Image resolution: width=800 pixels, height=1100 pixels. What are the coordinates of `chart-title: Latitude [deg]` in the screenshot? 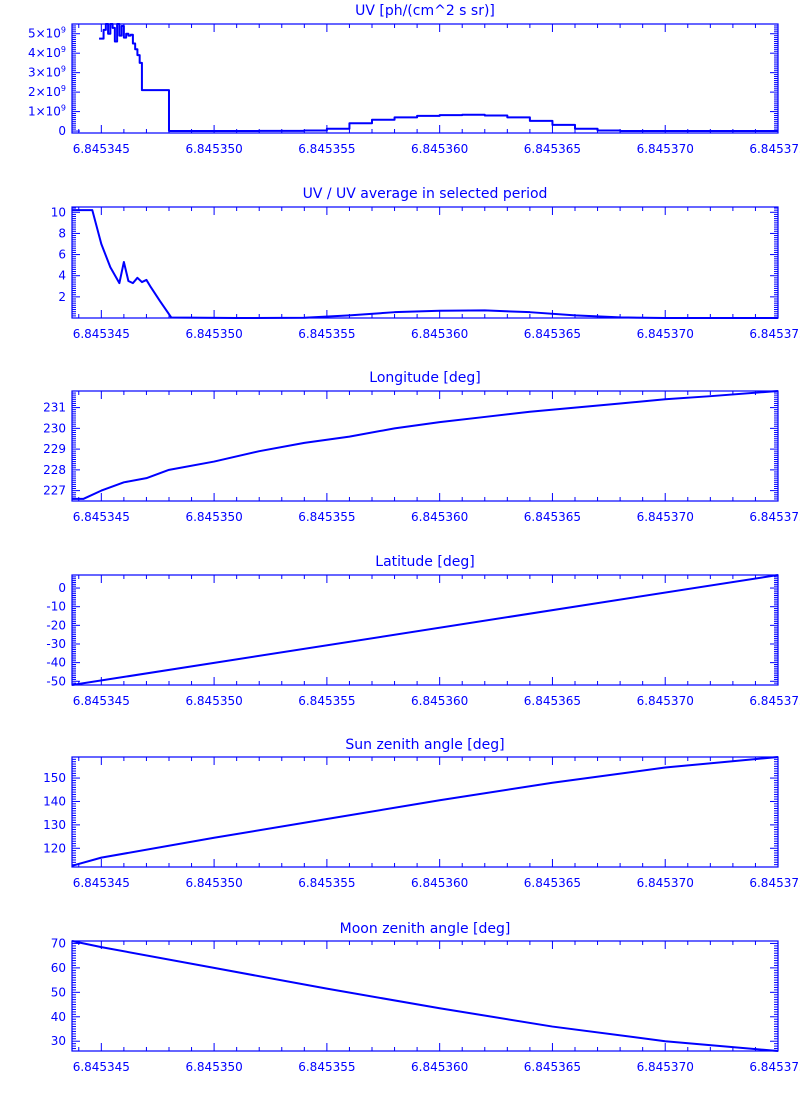 It's located at (424, 562).